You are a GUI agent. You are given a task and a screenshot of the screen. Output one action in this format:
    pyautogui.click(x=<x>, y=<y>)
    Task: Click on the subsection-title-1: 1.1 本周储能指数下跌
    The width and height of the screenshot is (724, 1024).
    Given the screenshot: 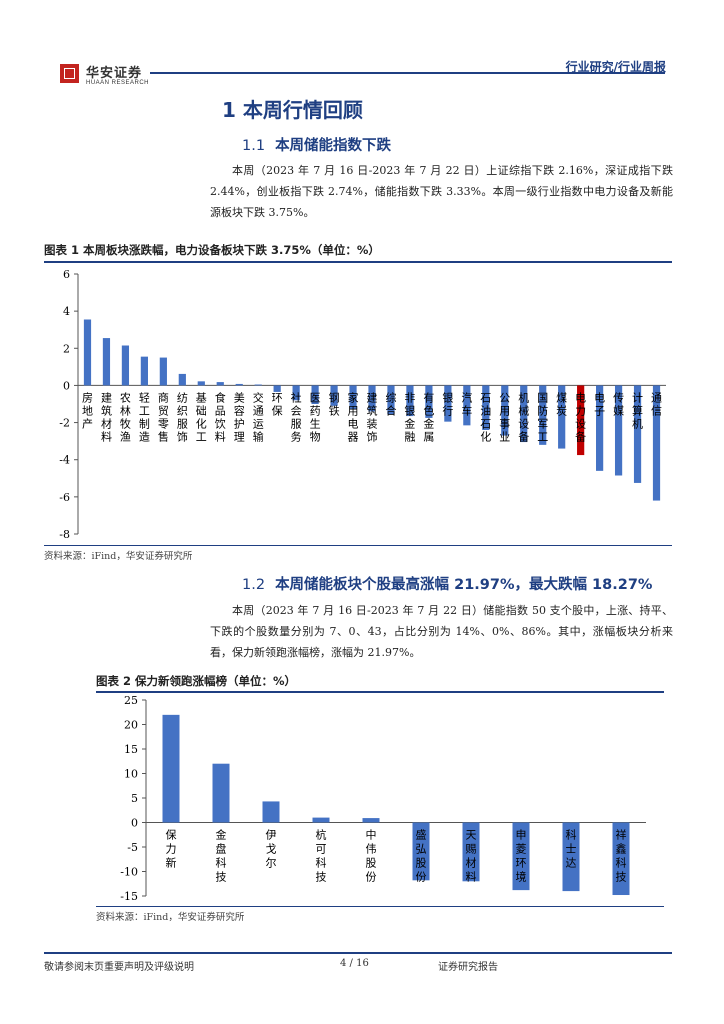 What is the action you would take?
    pyautogui.click(x=316, y=144)
    